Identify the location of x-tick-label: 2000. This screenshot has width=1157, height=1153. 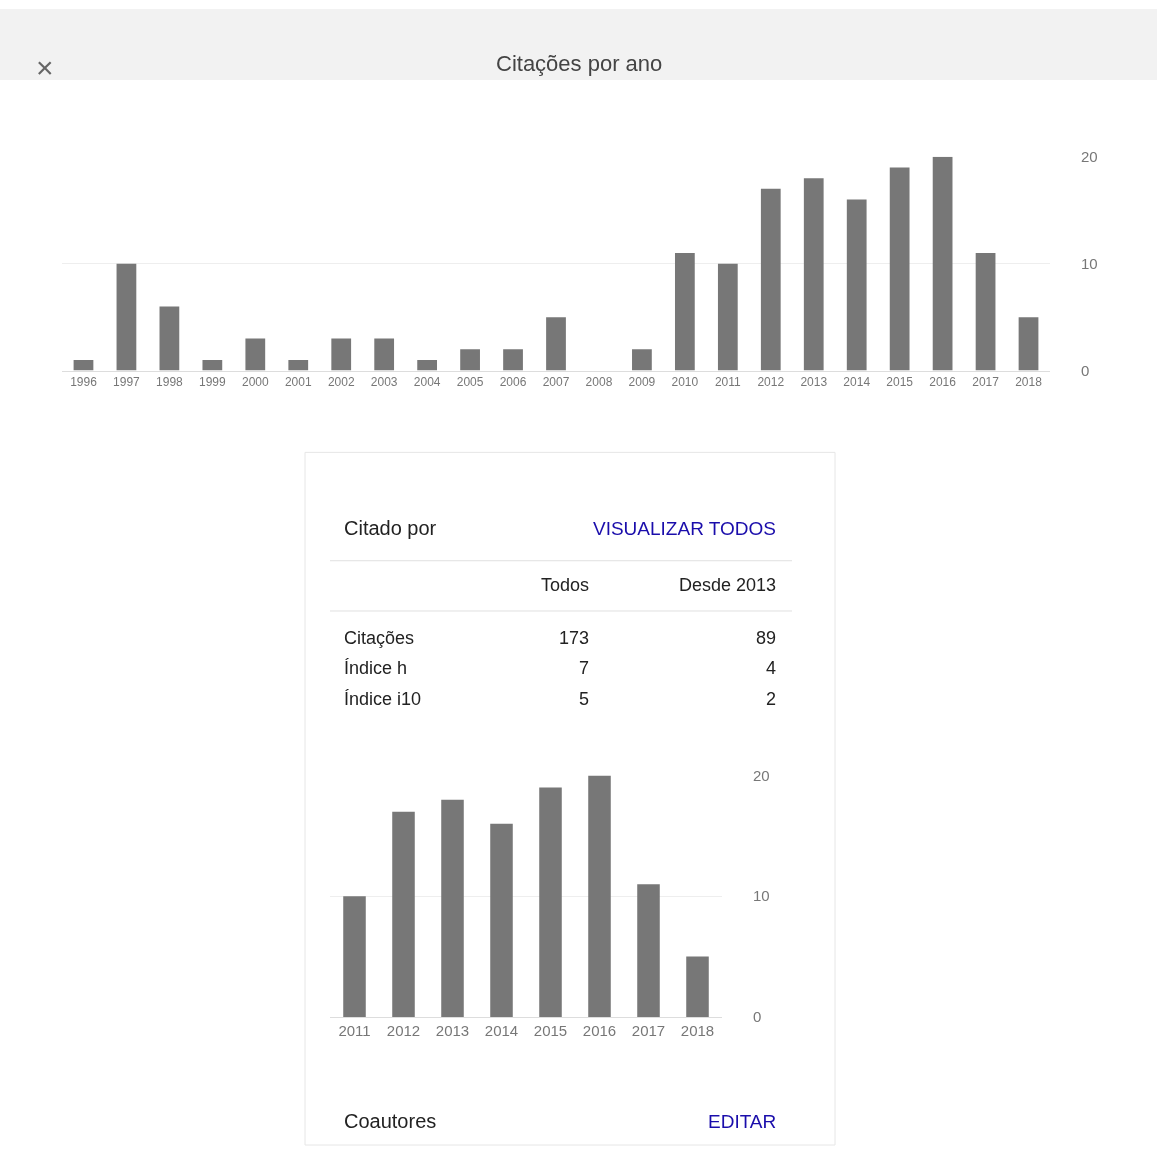
(255, 381).